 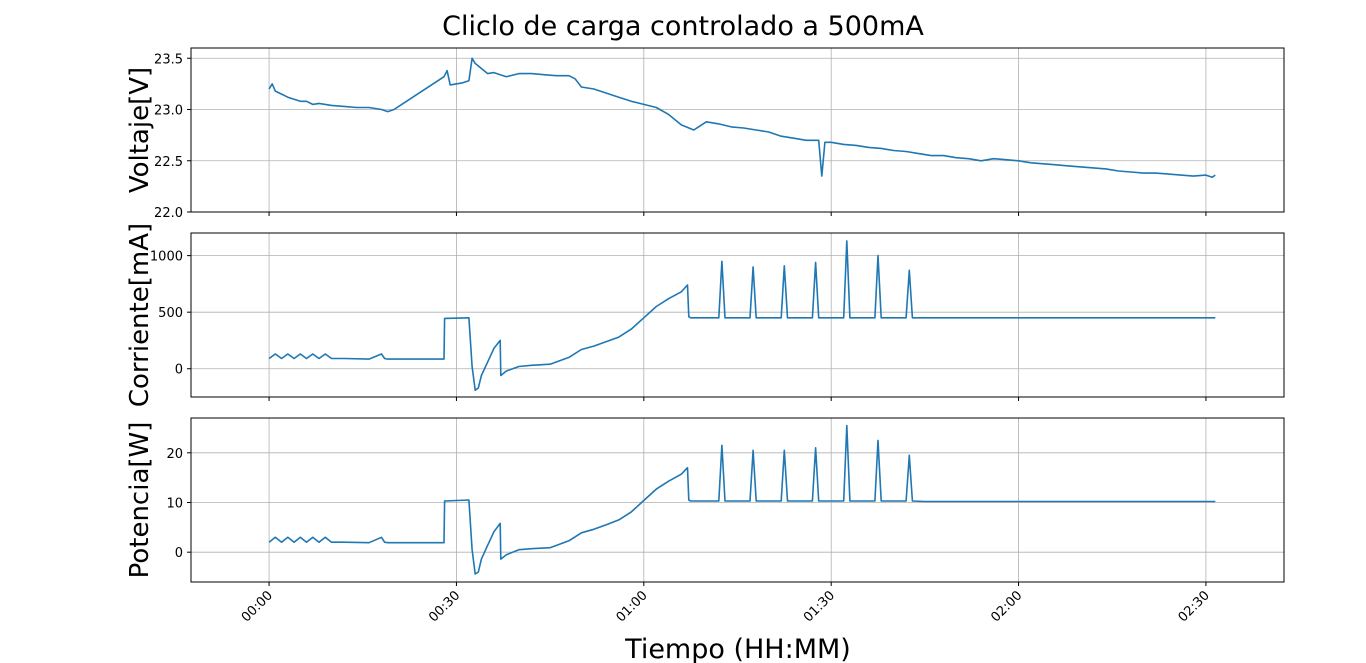 What do you see at coordinates (168, 213) in the screenshot?
I see `voltage-y-tick-label: 22.0` at bounding box center [168, 213].